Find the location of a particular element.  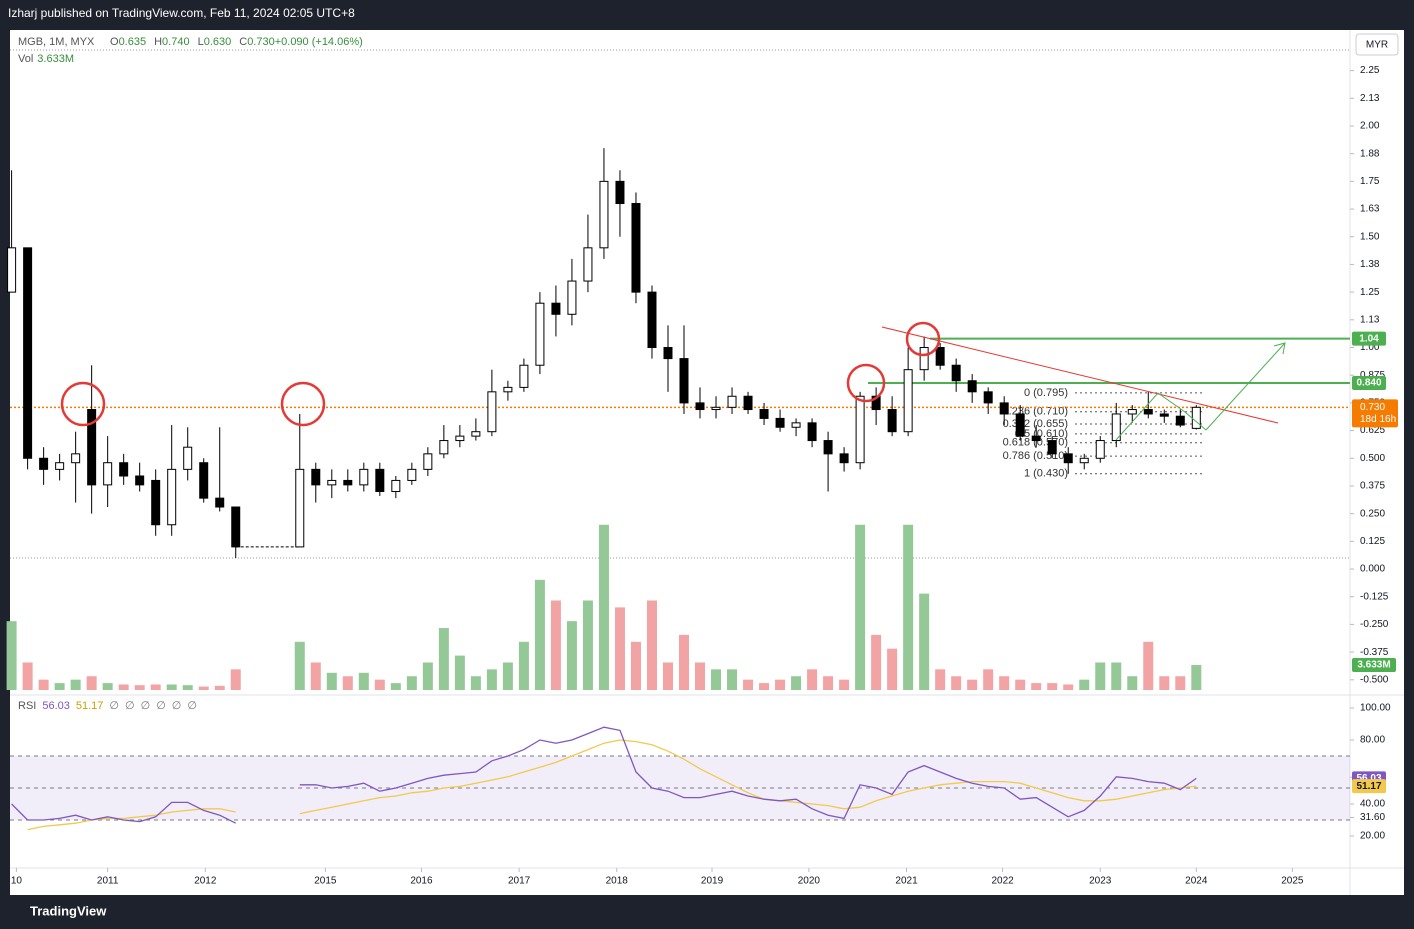

y-tick-label: 1.88 is located at coordinates (1370, 153).